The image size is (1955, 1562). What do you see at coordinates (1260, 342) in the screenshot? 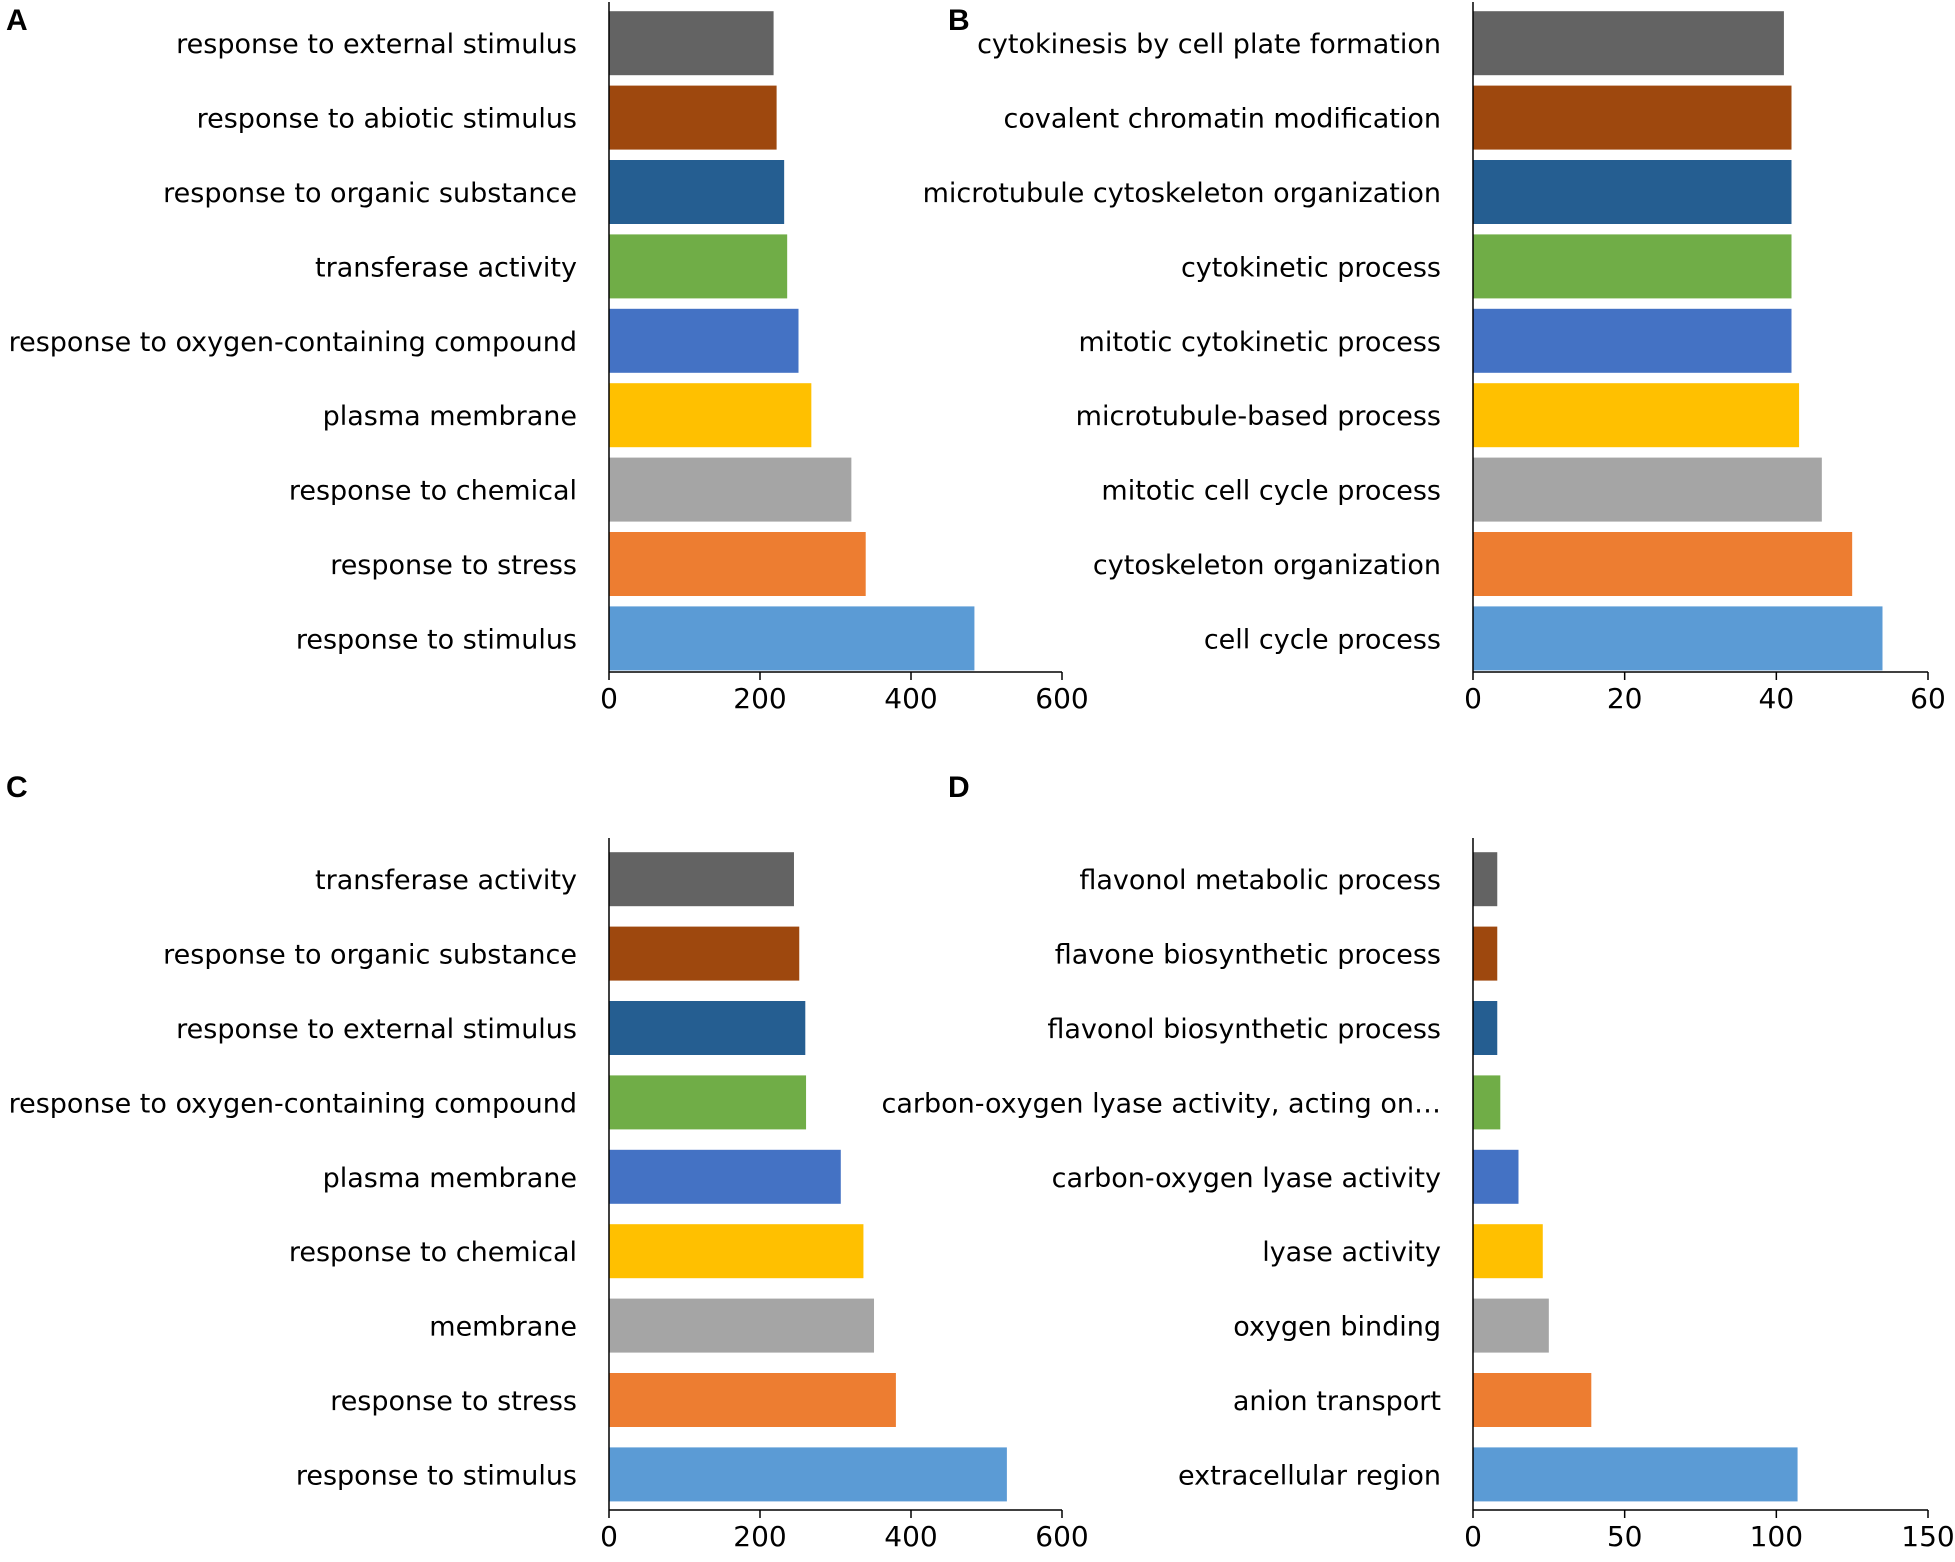
I see `category-label: mitotic cytokinetic process` at bounding box center [1260, 342].